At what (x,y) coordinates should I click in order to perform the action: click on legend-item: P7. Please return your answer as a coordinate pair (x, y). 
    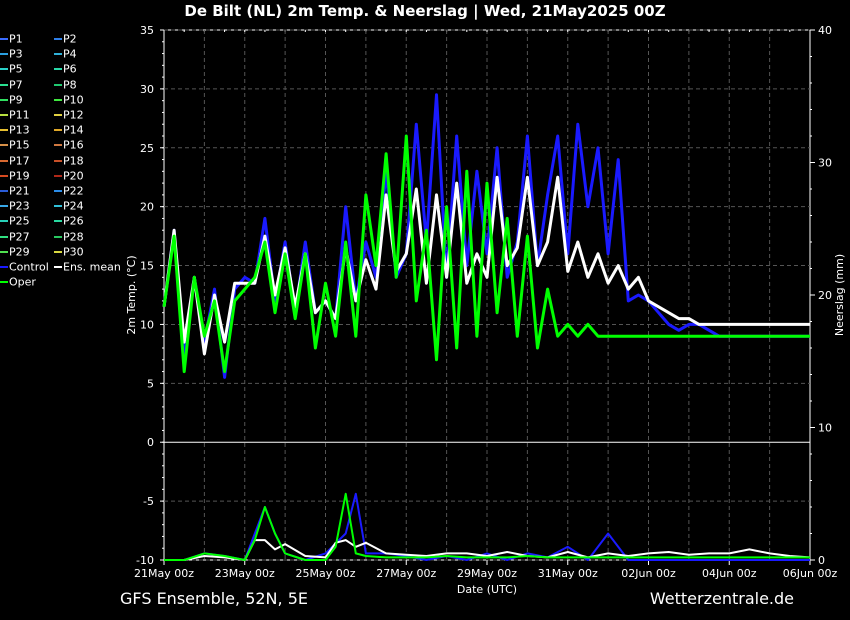
    Looking at the image, I should click on (11, 84).